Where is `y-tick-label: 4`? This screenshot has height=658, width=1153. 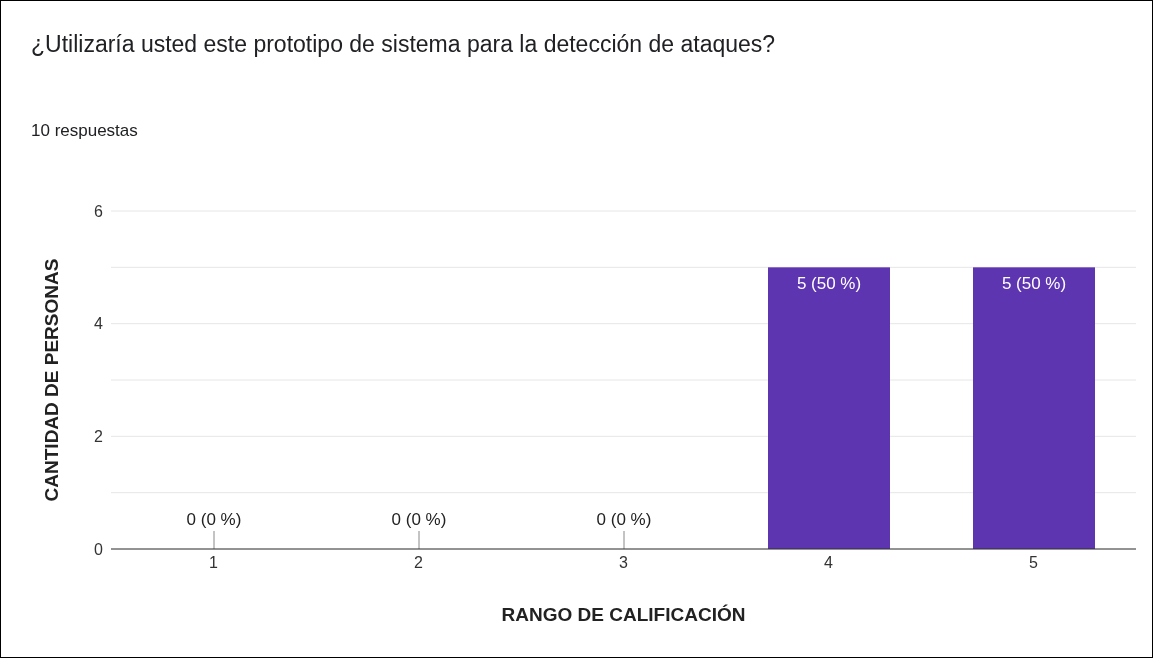 y-tick-label: 4 is located at coordinates (99, 324).